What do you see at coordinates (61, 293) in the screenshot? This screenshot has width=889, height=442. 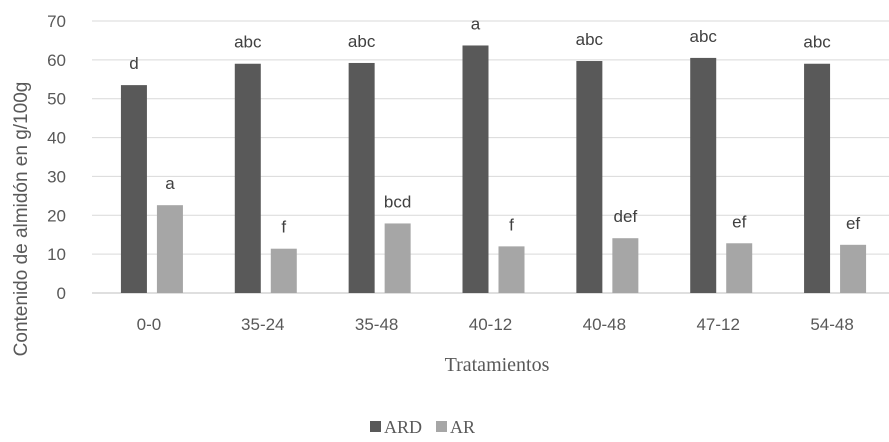 I see `y-tick-label: 0` at bounding box center [61, 293].